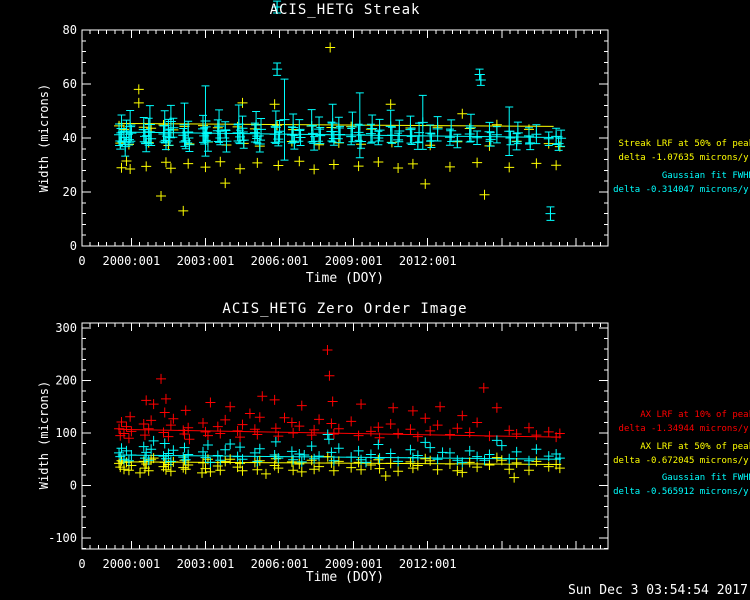 This screenshot has height=600, width=750. I want to click on y-tick-label: 300, so click(66, 328).